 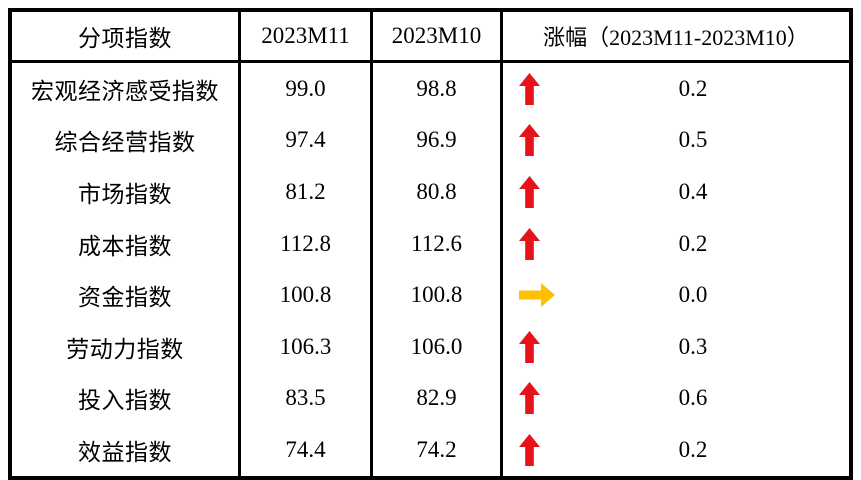 I want to click on row-label: 成本指数, so click(x=126, y=243).